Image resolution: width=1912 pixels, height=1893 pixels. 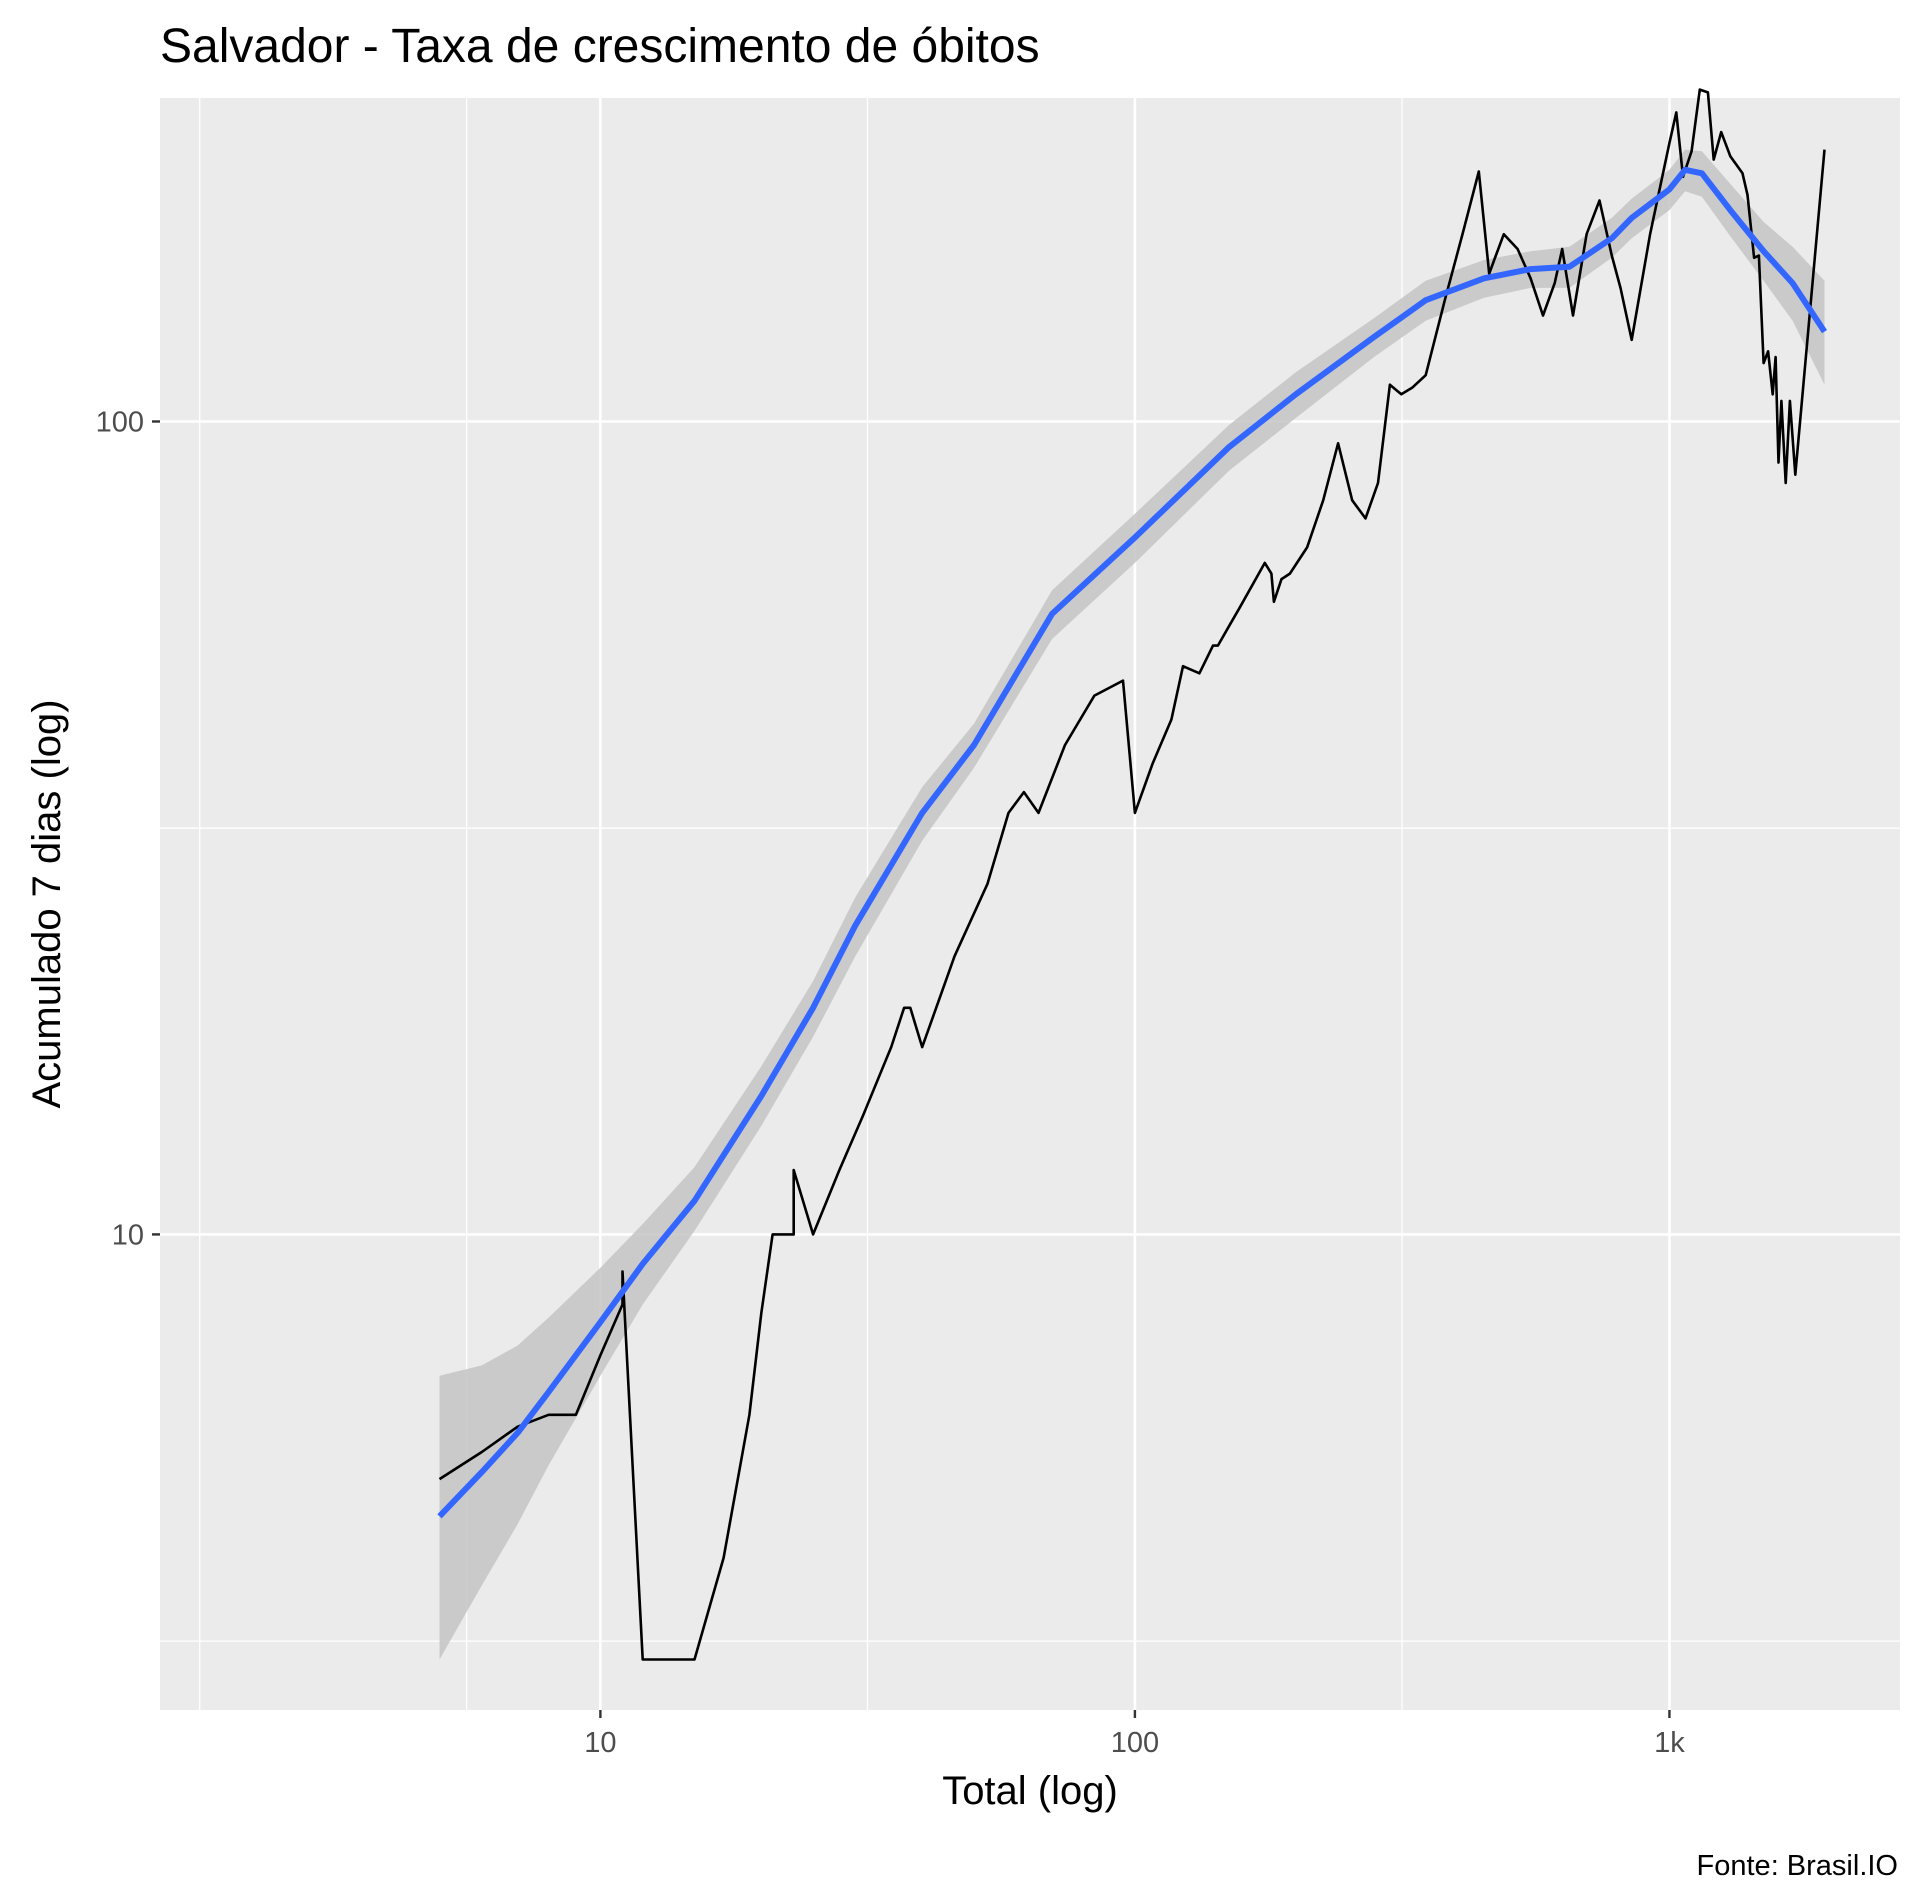 I want to click on x-axis-ticks: 10 100 1k, so click(x=1134, y=1734).